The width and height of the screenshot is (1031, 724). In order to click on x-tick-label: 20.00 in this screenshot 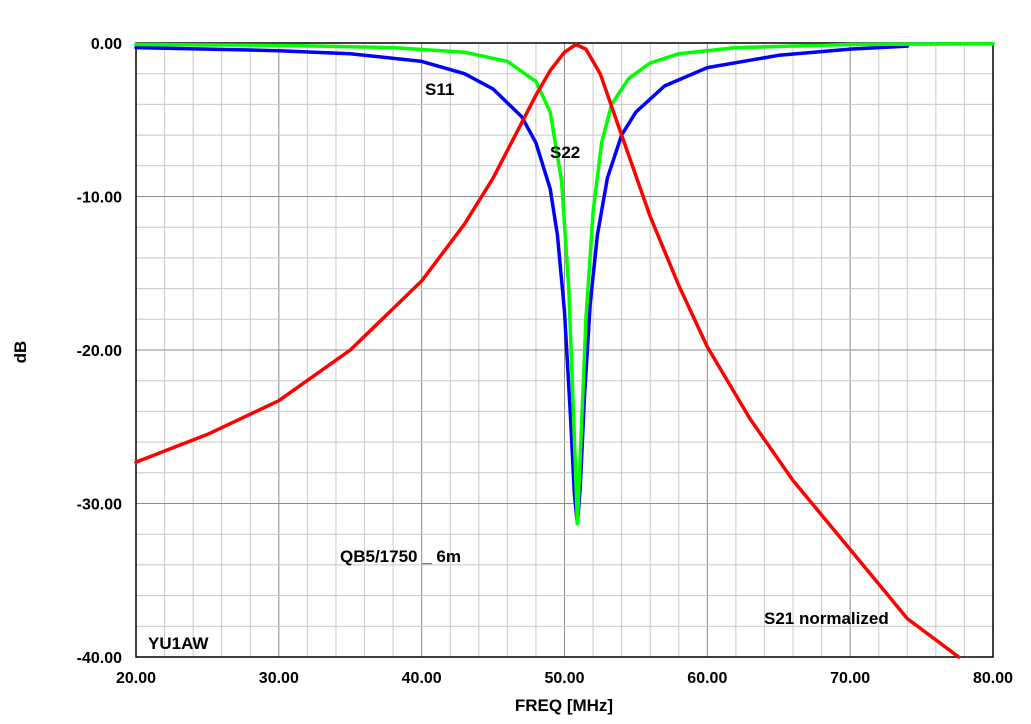, I will do `click(136, 678)`.